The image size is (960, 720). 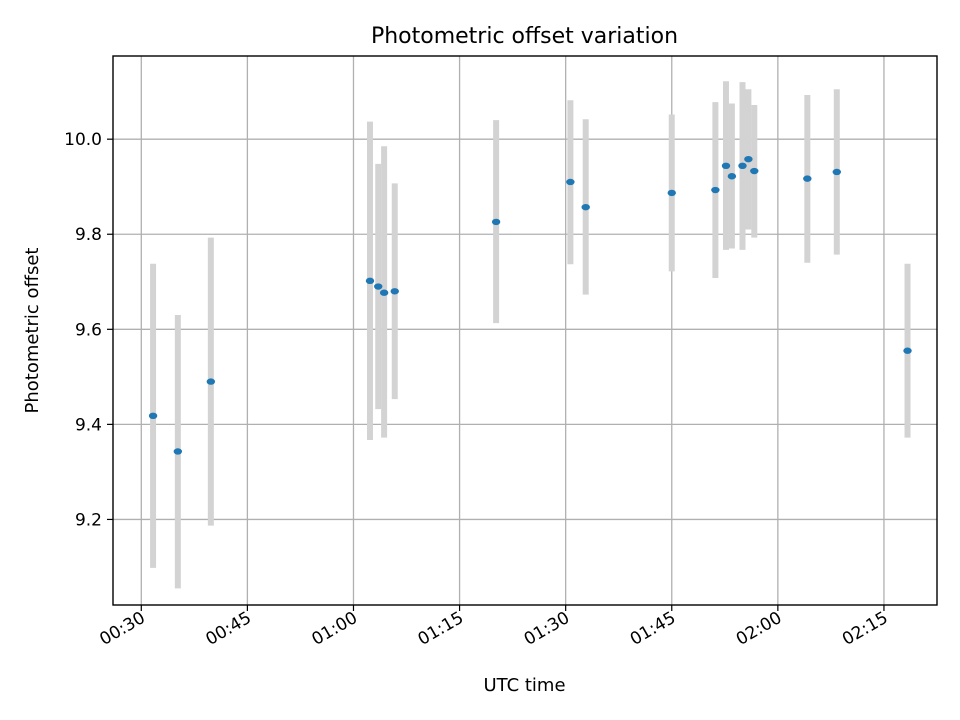 What do you see at coordinates (32, 331) in the screenshot?
I see `y-axis-label: Photometric offset` at bounding box center [32, 331].